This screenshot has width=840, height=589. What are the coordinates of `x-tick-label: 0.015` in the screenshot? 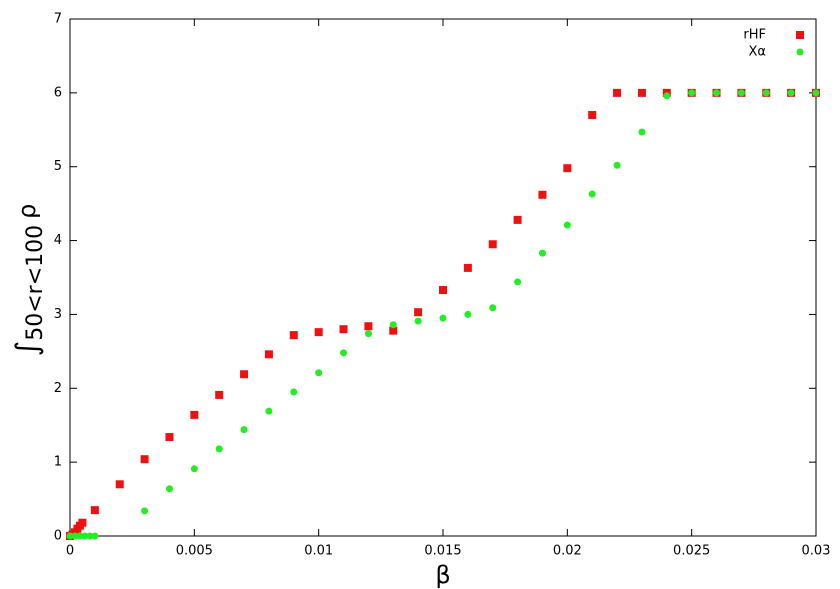 It's located at (442, 551).